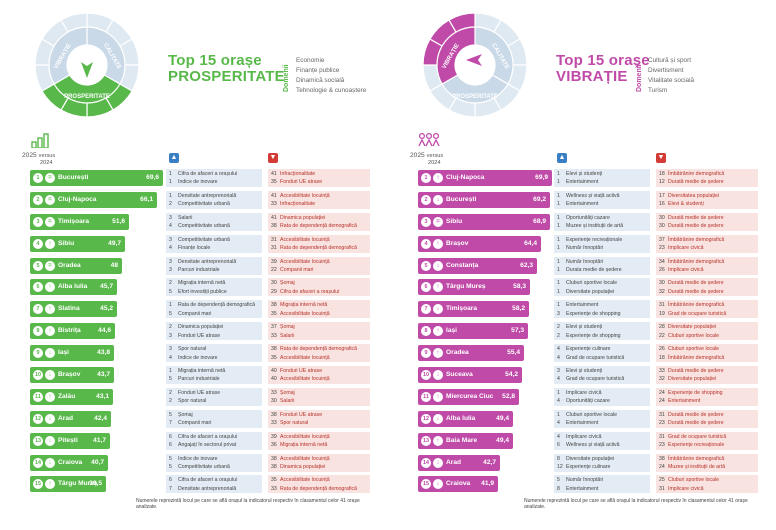 The height and width of the screenshot is (530, 776). I want to click on city-name: Oradea, so click(457, 353).